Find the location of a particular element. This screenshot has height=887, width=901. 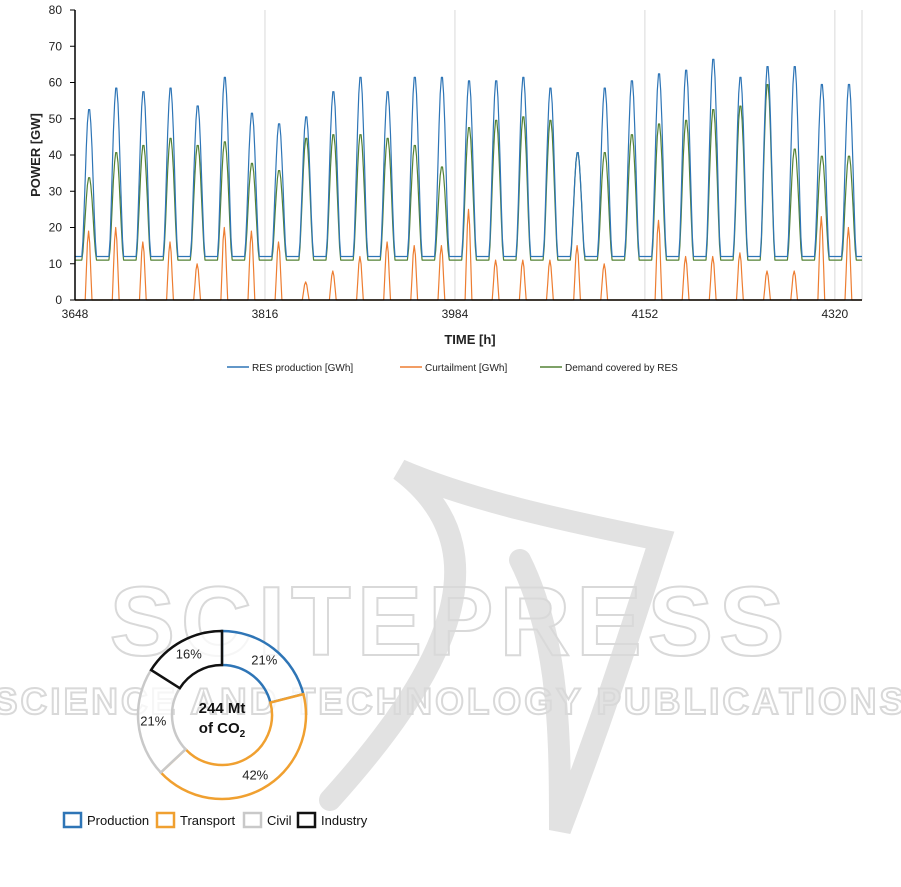

donut-value-labels: 21% 42% 21% 16% is located at coordinates (208, 715).